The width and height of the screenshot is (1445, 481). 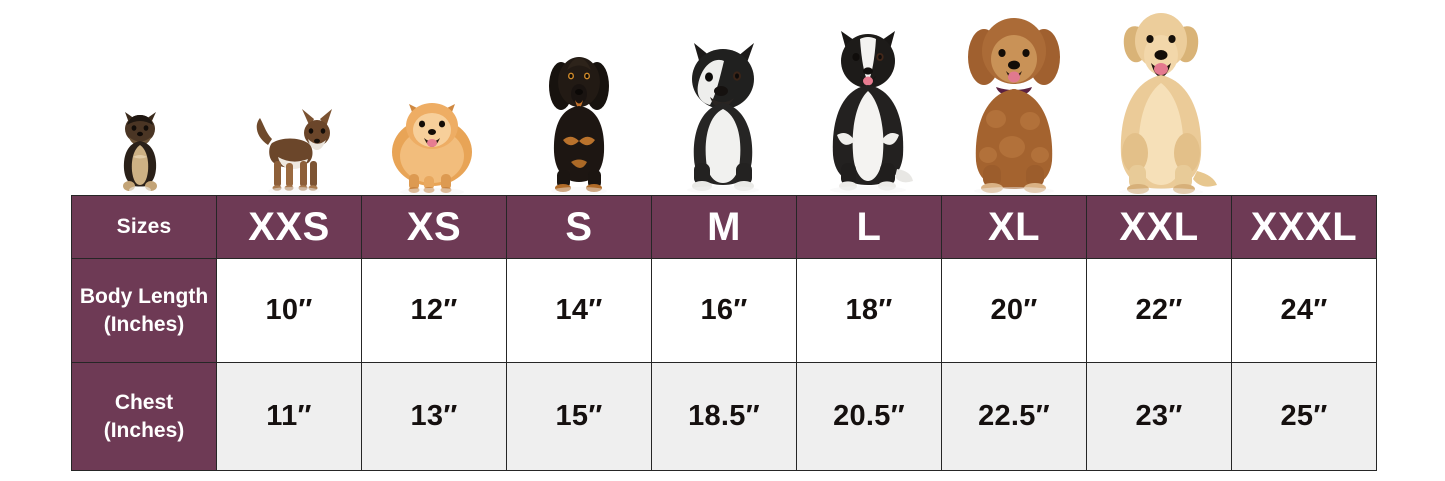 What do you see at coordinates (869, 310) in the screenshot?
I see `cell-body-length-l: 18″` at bounding box center [869, 310].